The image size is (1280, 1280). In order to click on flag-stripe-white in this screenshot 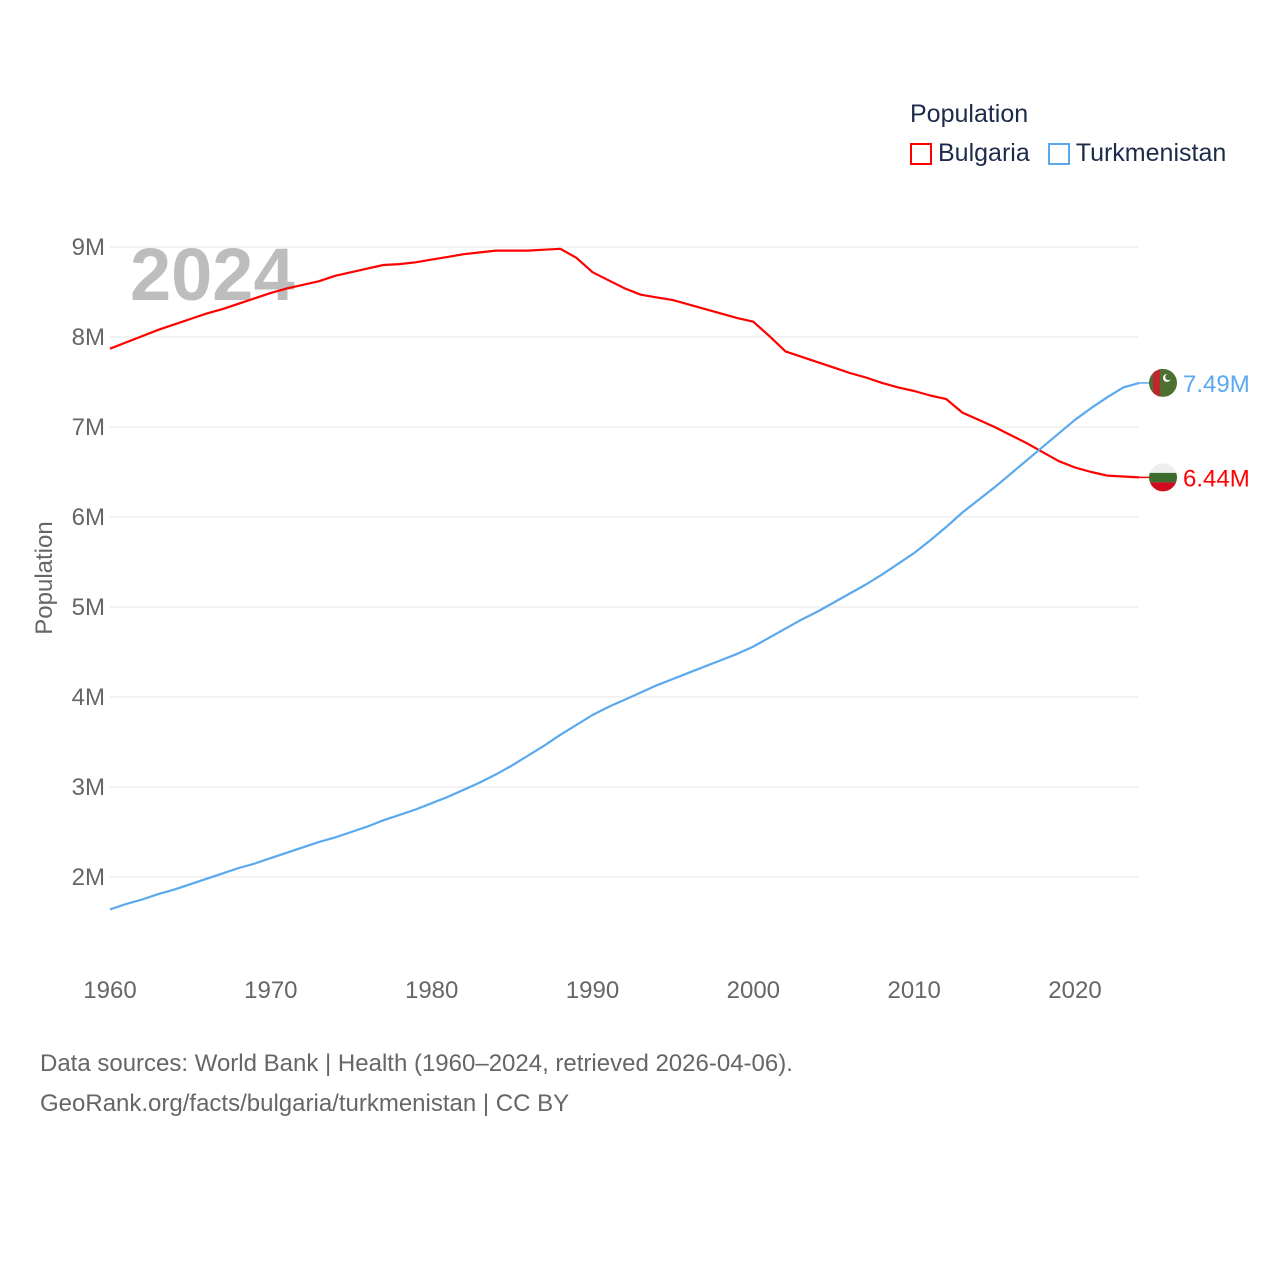, I will do `click(1163, 468)`.